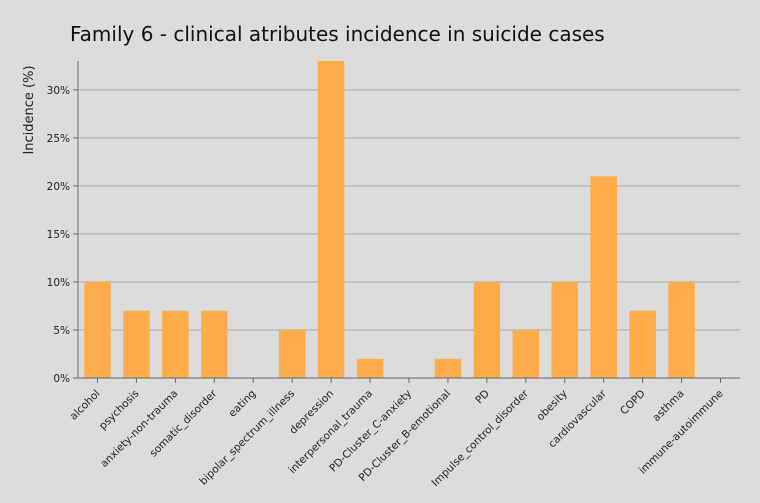 The width and height of the screenshot is (760, 503). I want to click on x-tick-label: asthma, so click(668, 406).